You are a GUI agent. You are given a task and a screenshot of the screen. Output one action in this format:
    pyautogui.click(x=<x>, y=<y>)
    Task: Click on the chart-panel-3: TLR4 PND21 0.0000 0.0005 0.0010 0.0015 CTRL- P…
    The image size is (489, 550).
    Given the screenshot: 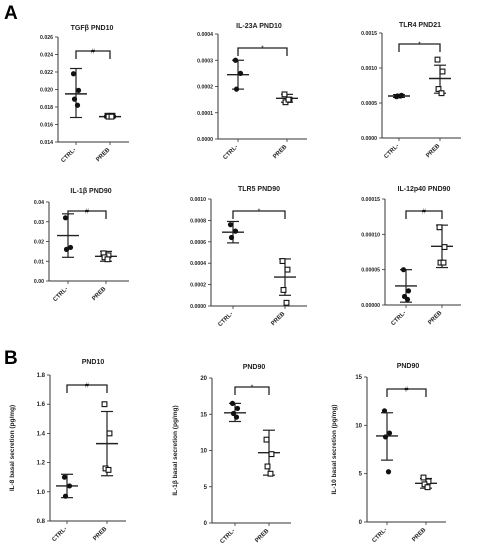 What is the action you would take?
    pyautogui.click(x=411, y=91)
    